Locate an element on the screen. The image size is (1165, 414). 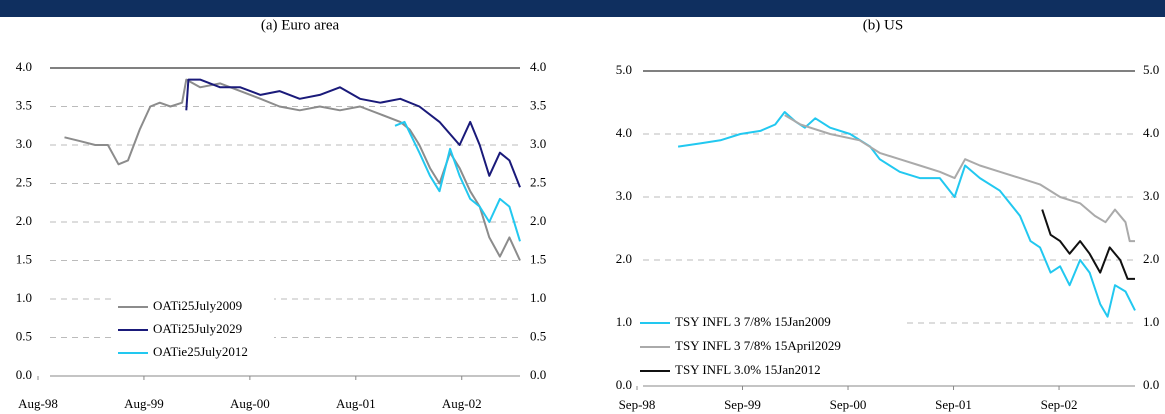
x-tick-label: Sep-01 is located at coordinates (953, 404).